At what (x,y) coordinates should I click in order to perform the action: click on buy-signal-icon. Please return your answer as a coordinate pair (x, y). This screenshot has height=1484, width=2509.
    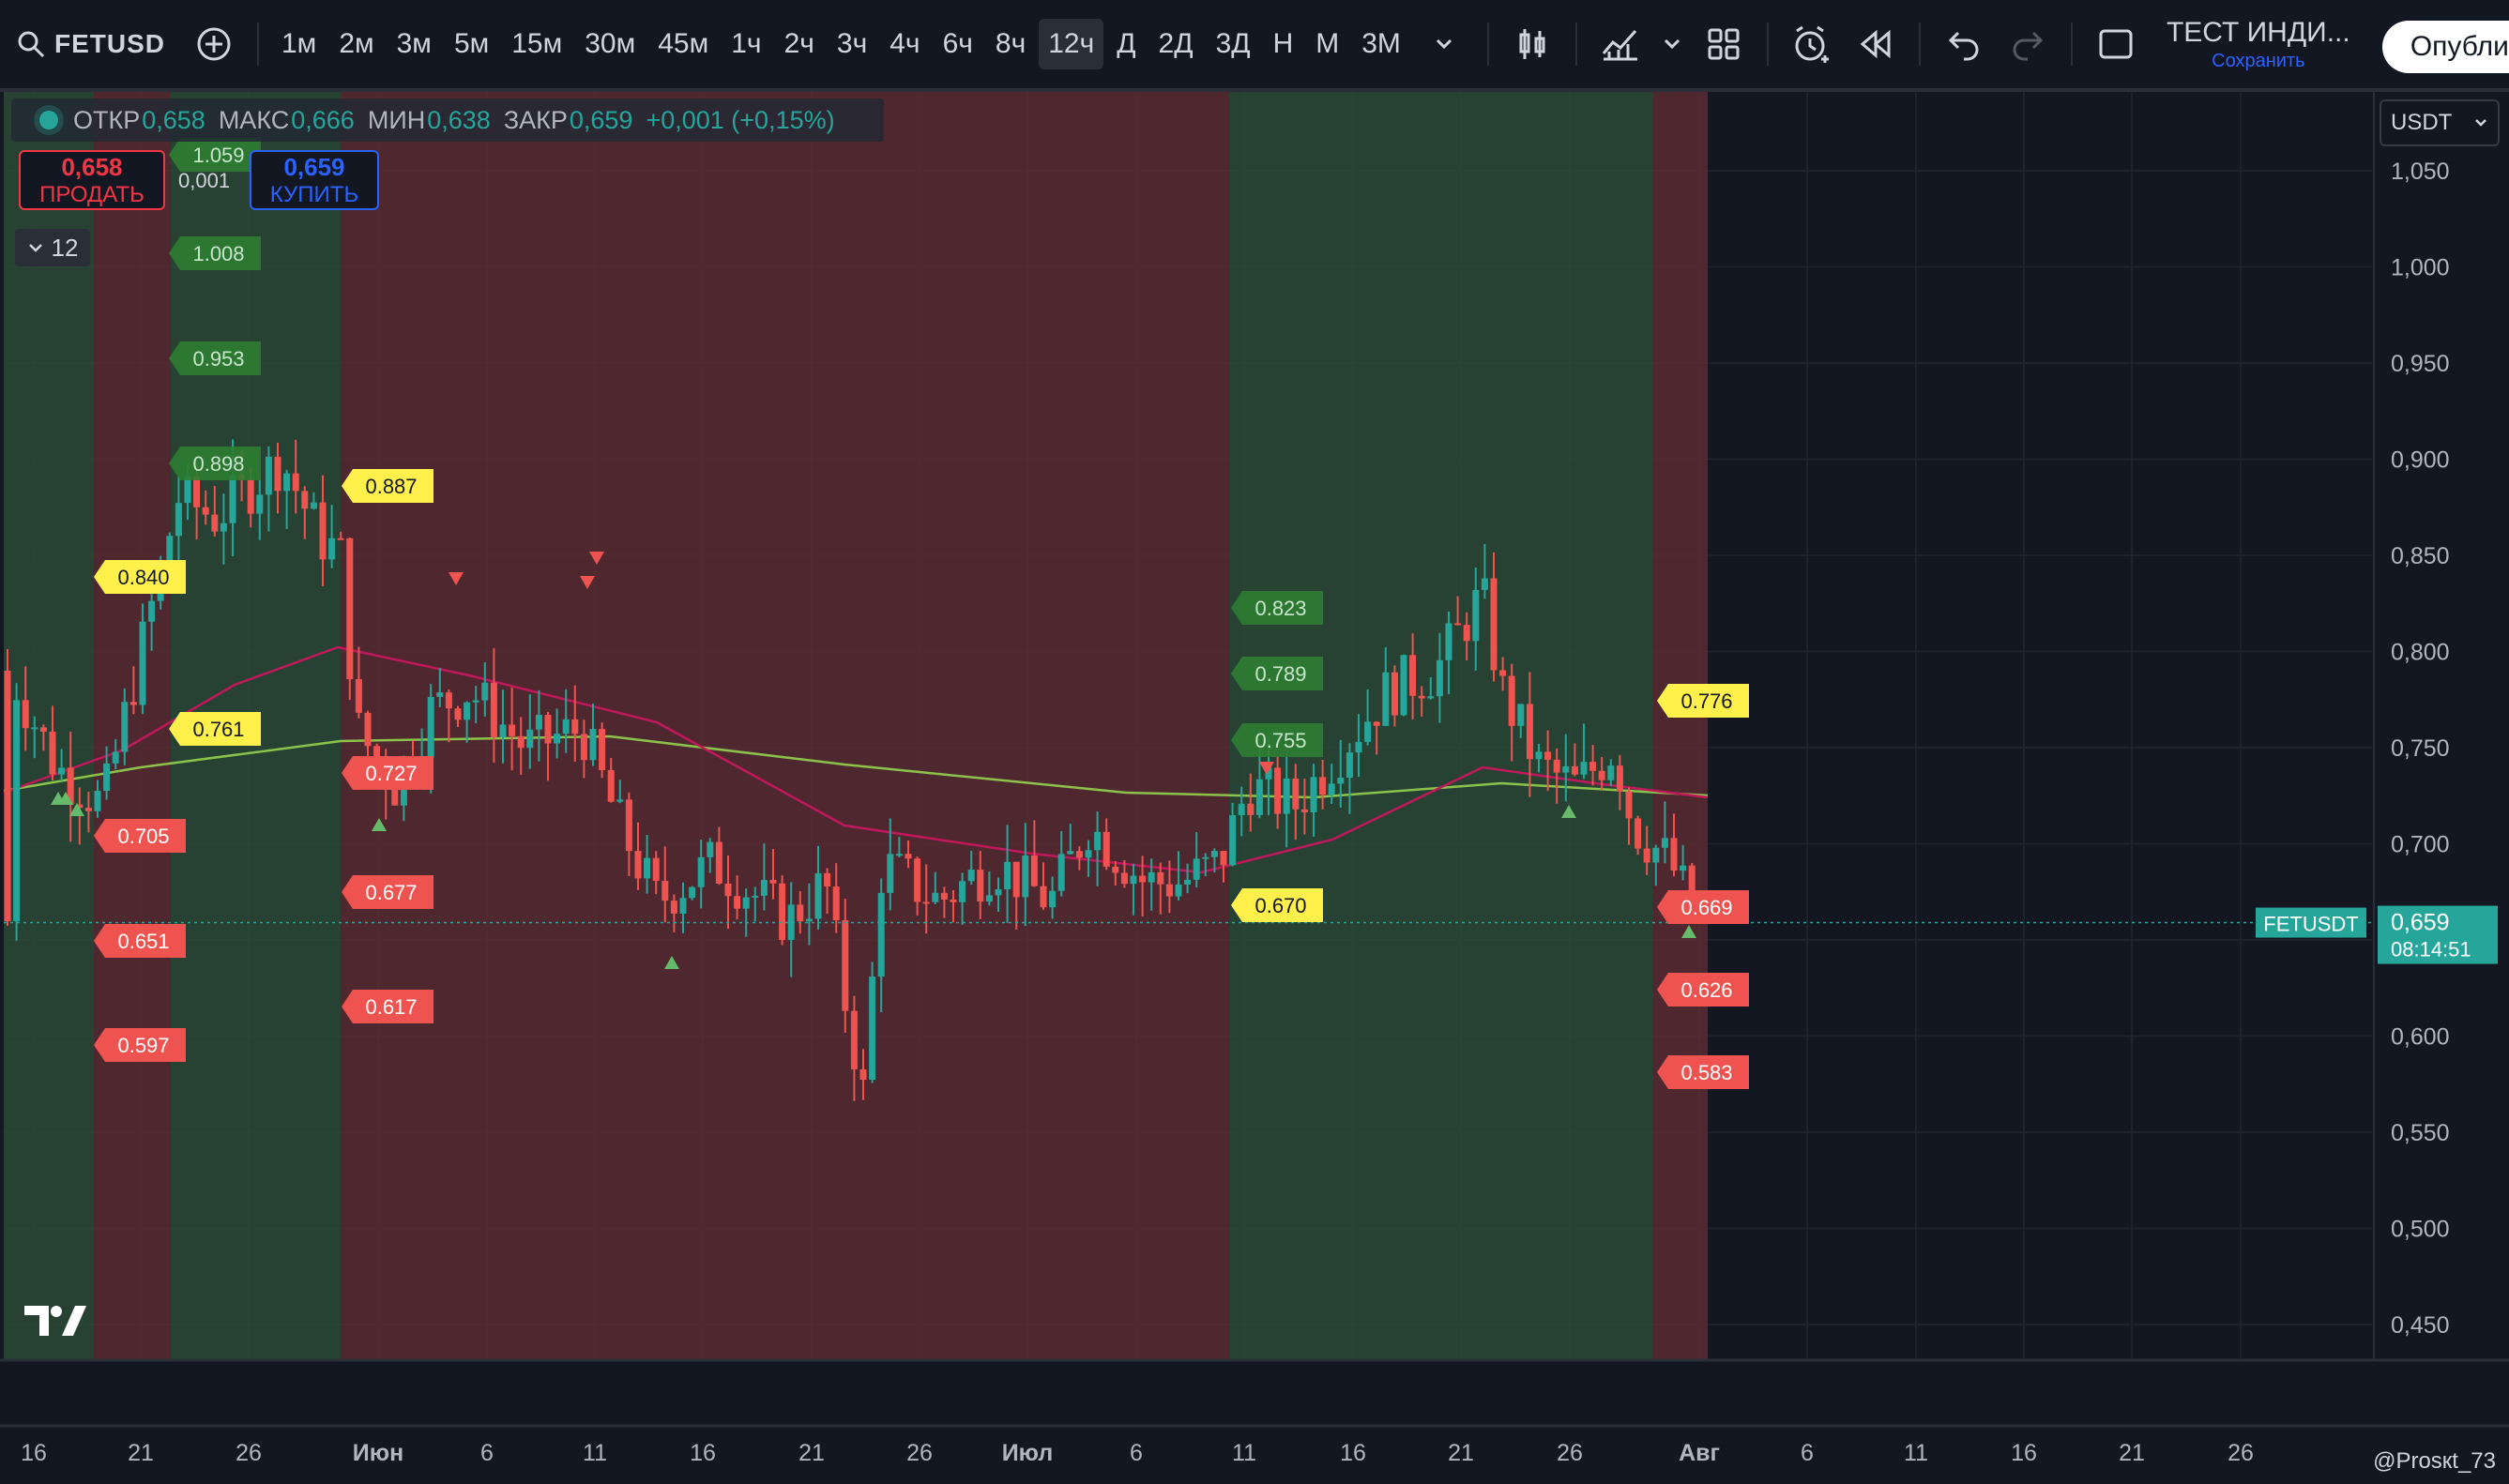
    Looking at the image, I should click on (65, 799).